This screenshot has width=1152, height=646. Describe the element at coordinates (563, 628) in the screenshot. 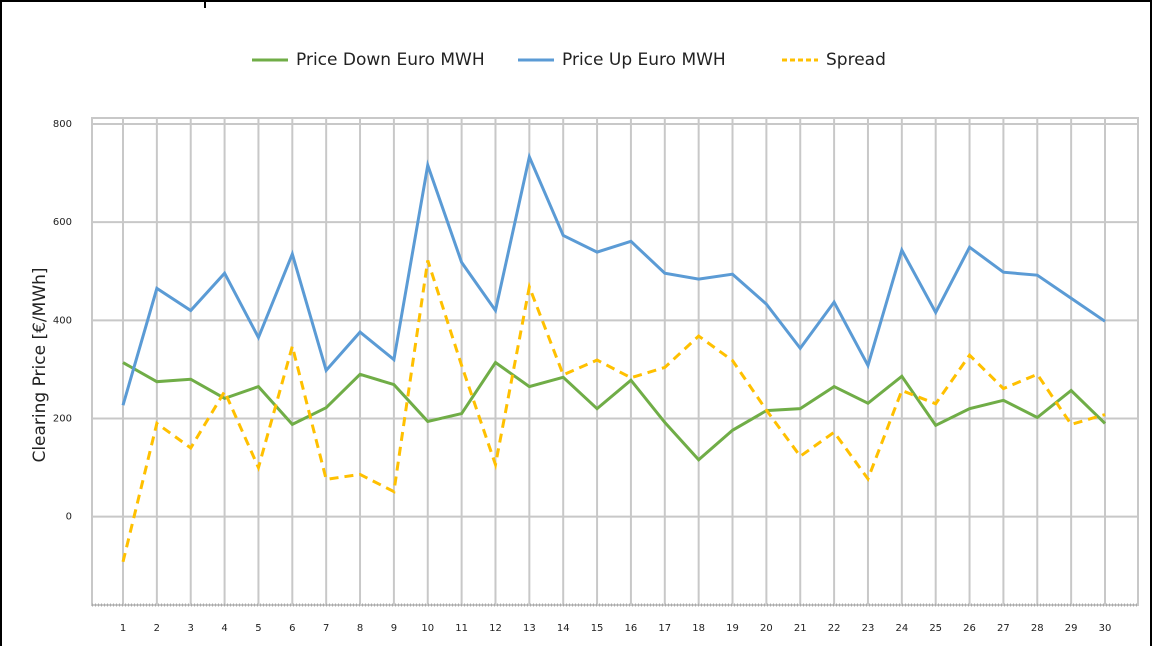

I see `x-tick-label: 14` at that location.